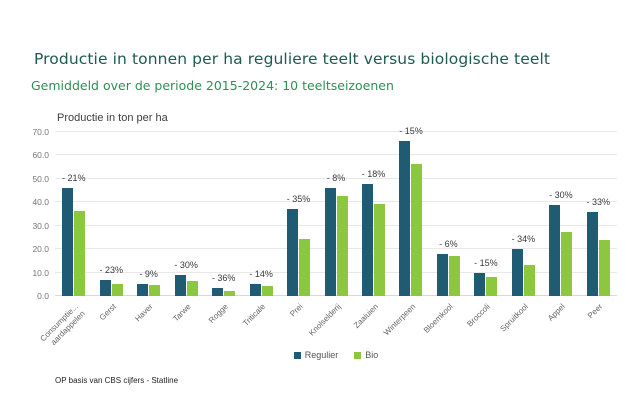 This screenshot has width=626, height=417. I want to click on x-axis-cell: Winterpeen, so click(405, 324).